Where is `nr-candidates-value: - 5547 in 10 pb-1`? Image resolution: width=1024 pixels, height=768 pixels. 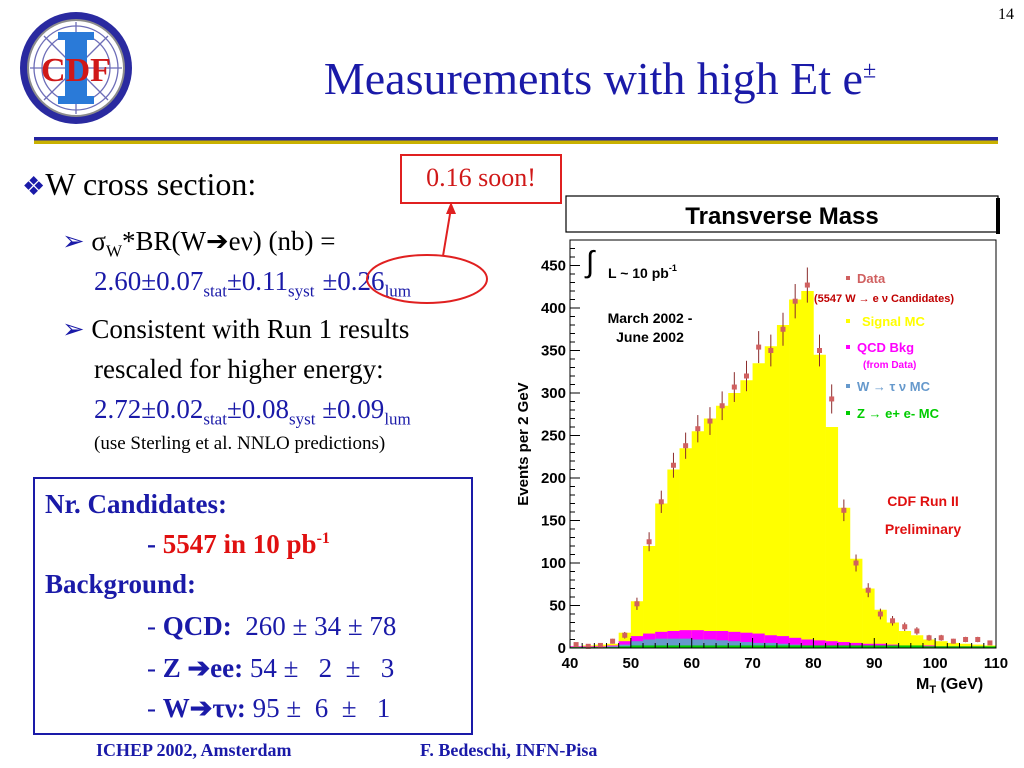
nr-candidates-value: - 5547 in 10 pb-1 is located at coordinates (238, 544).